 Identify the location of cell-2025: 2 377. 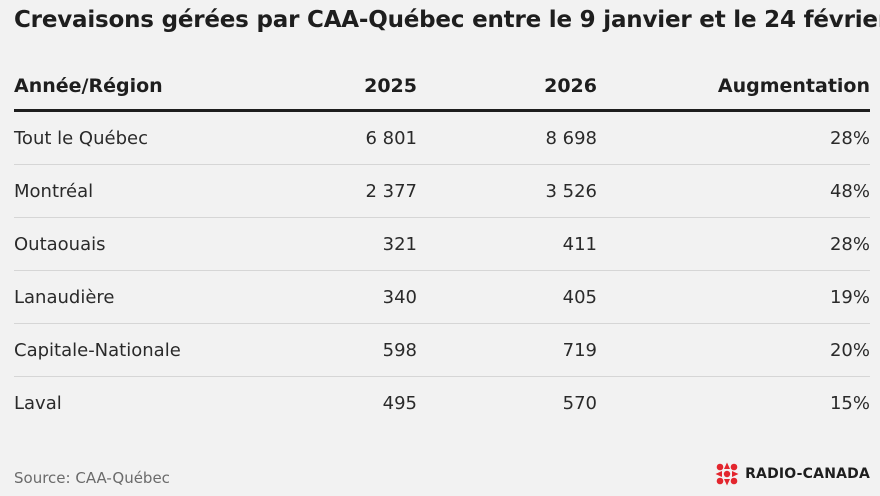
(340, 191).